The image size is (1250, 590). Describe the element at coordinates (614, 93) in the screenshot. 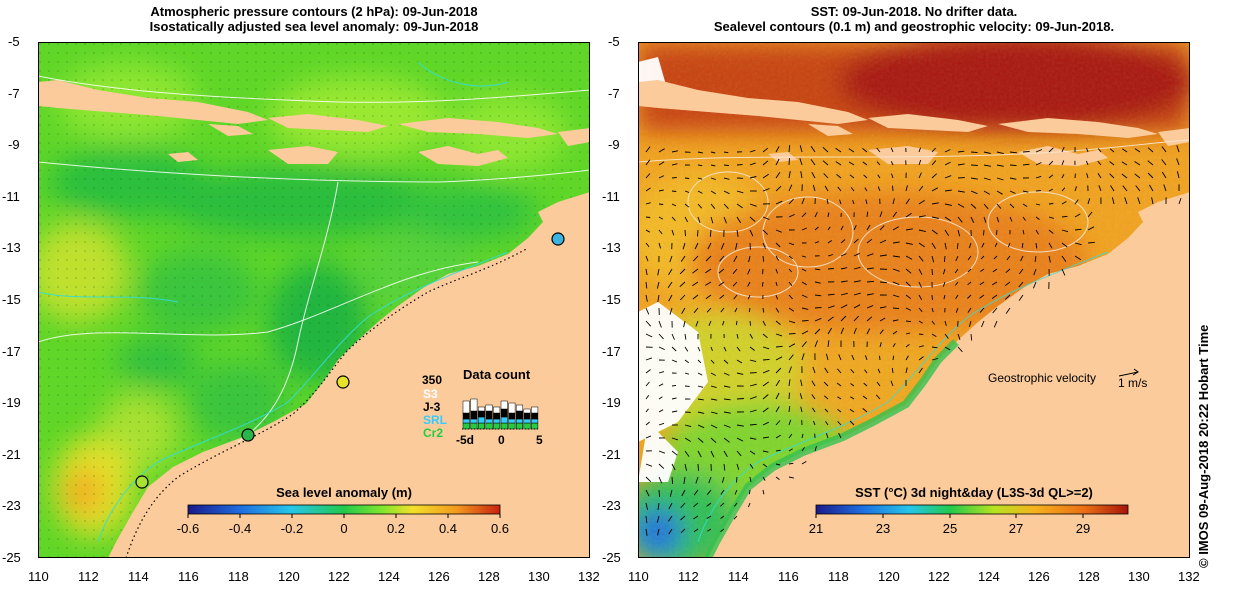

I see `right-y-tick: -7` at that location.